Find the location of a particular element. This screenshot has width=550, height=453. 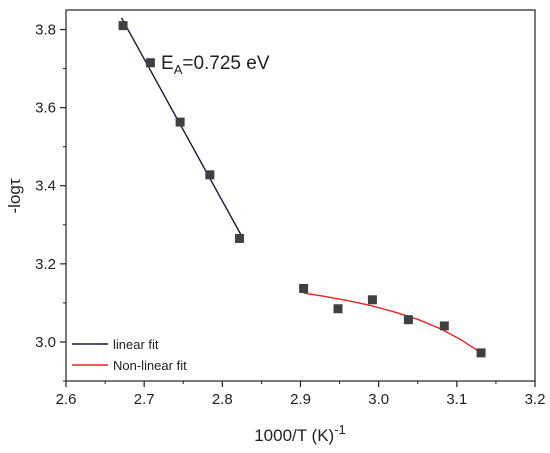

y-tick-label: 3.4 is located at coordinates (45, 186).